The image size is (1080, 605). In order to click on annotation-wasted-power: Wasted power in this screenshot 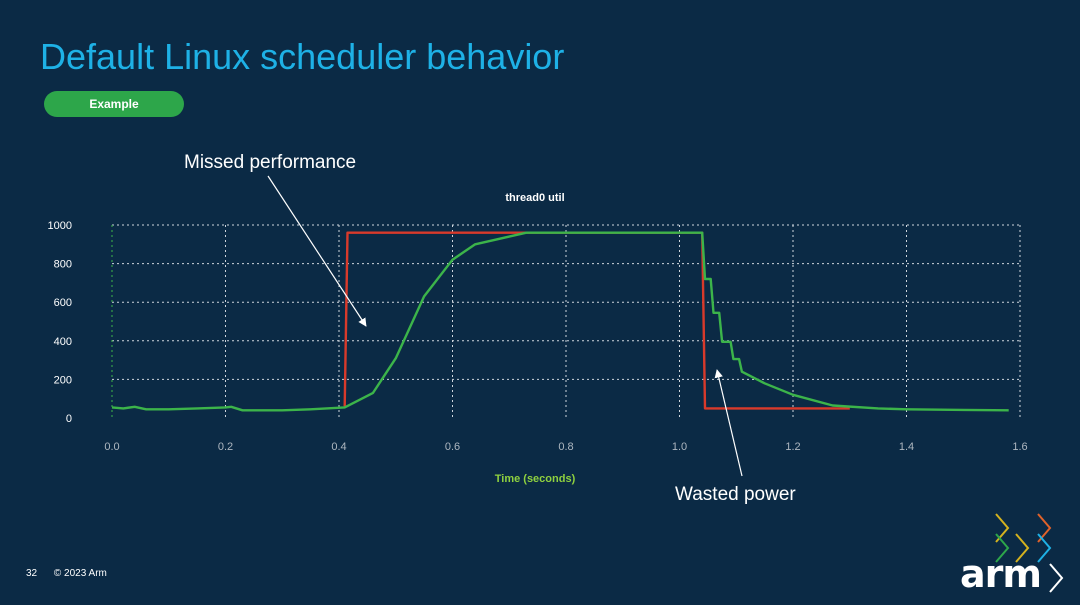, I will do `click(735, 494)`.